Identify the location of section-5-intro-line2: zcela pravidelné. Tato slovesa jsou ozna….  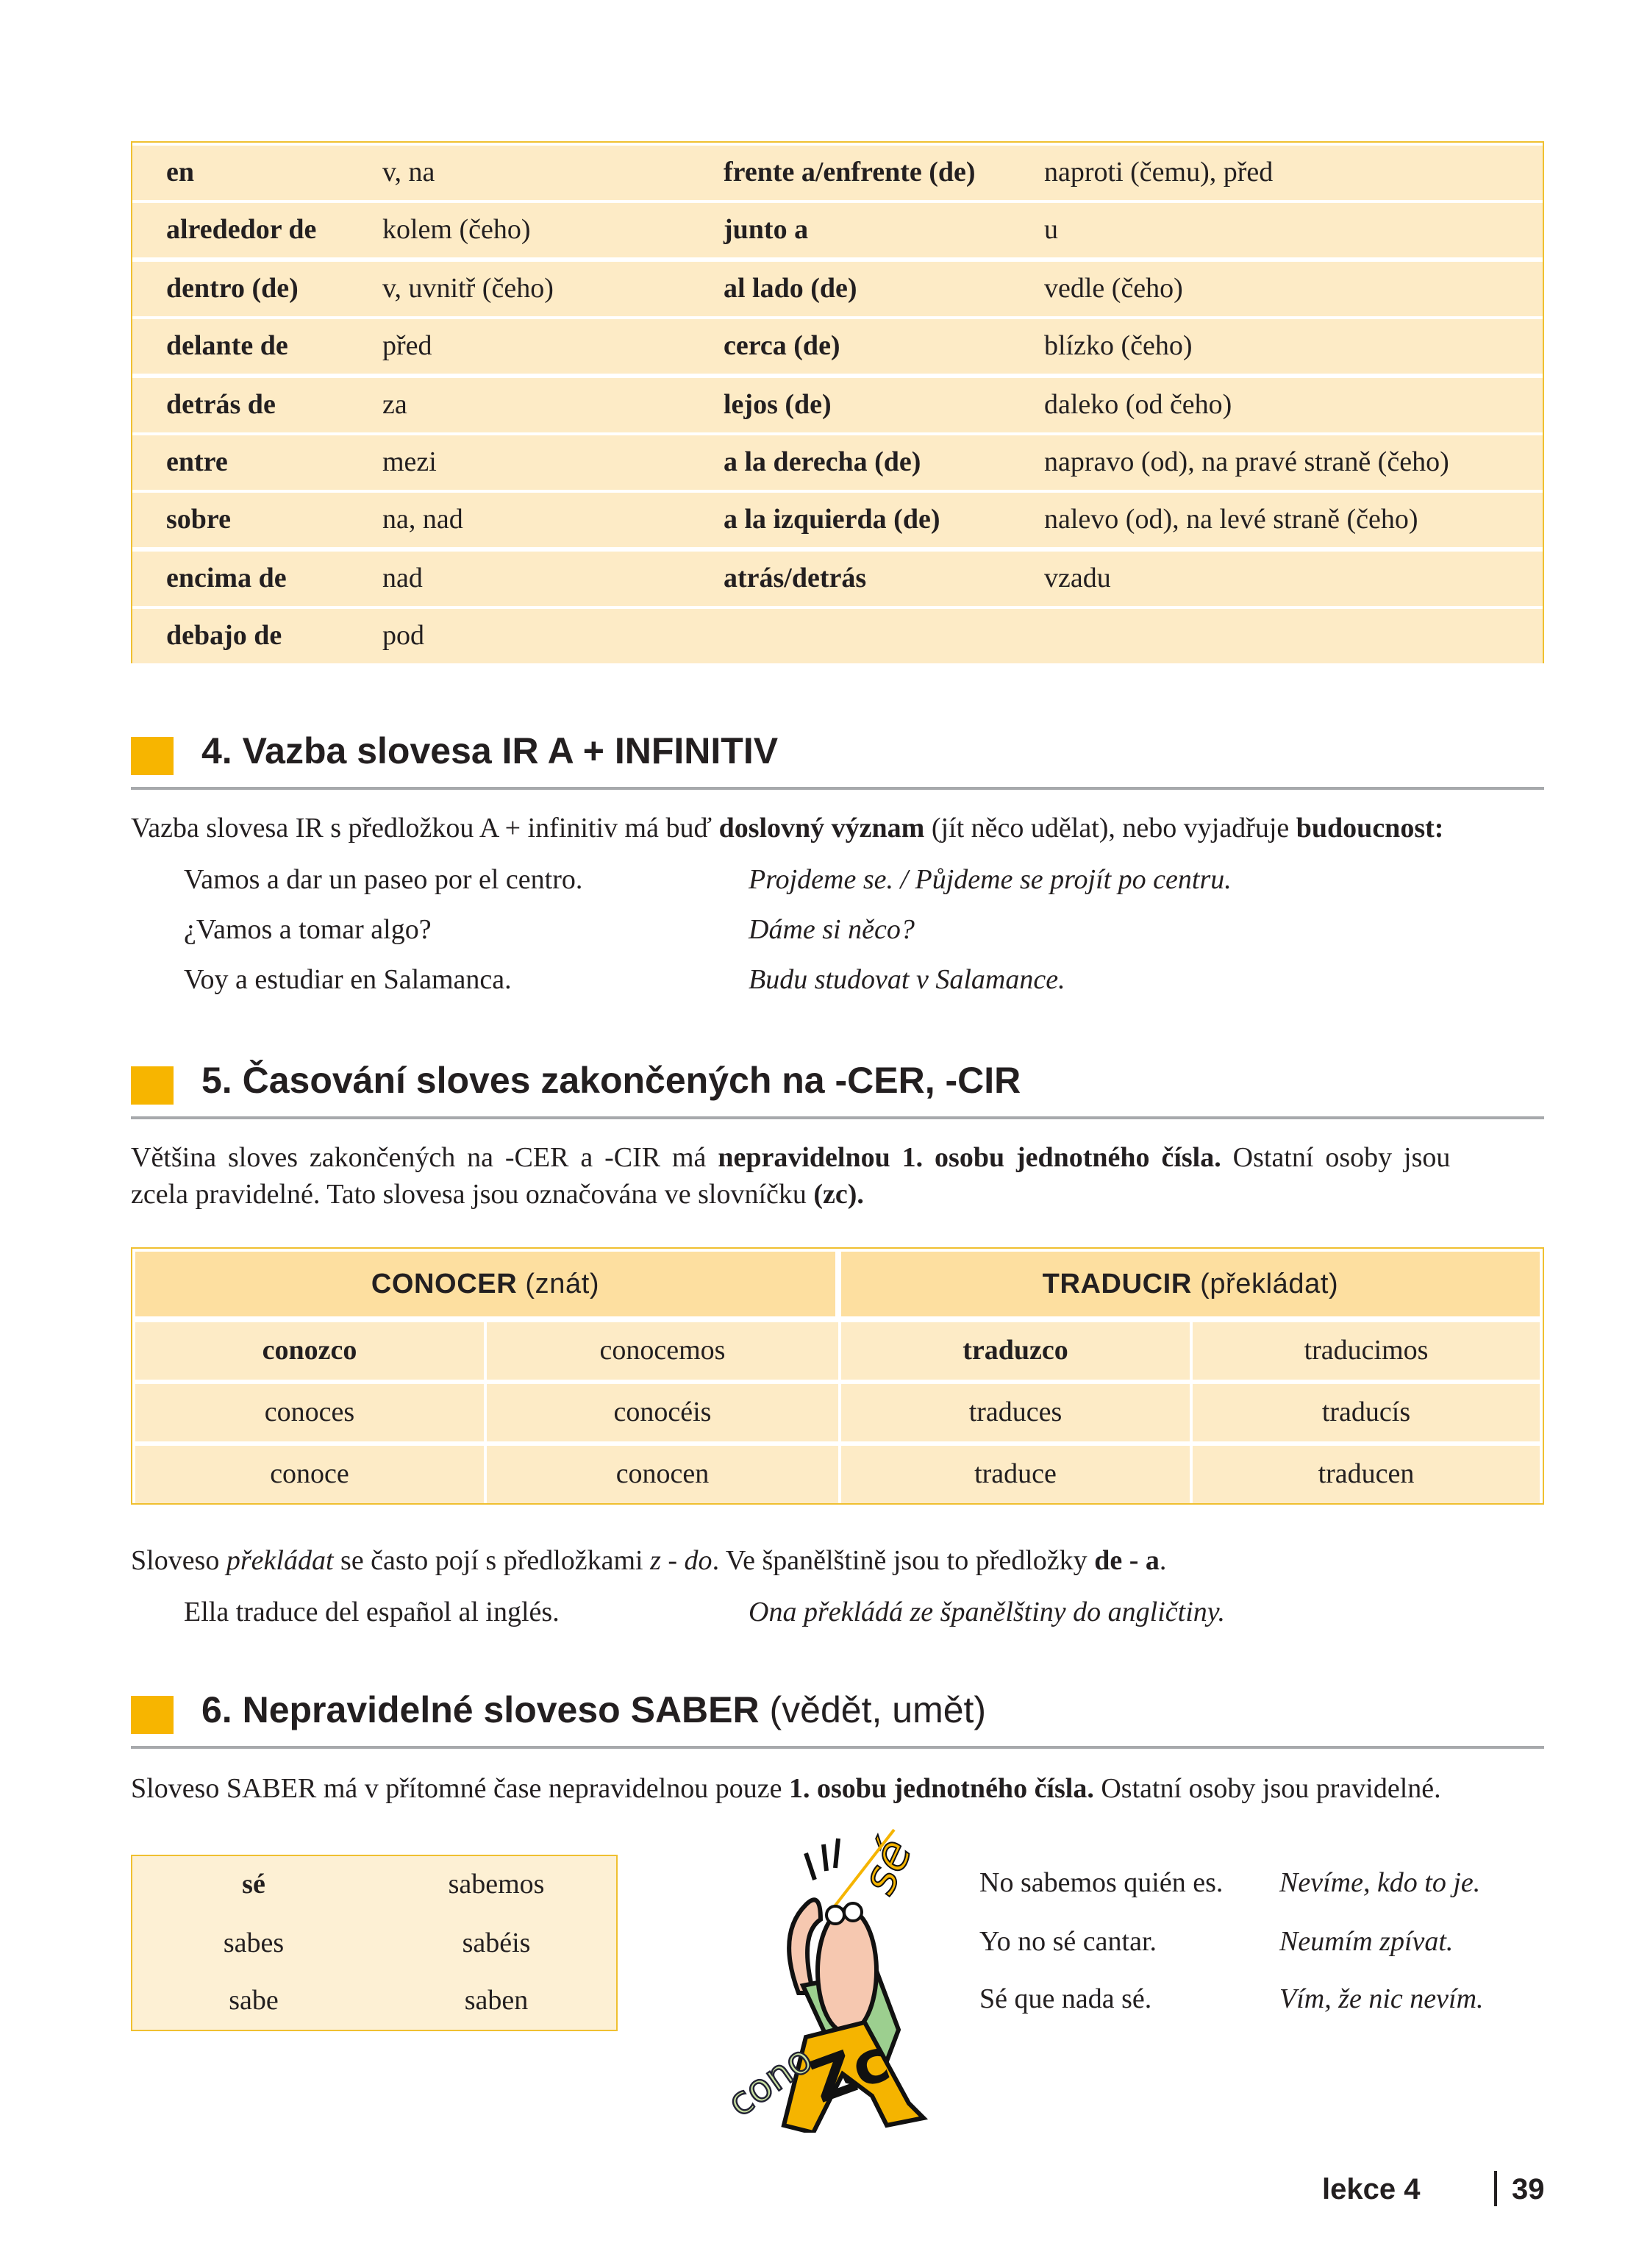
(498, 1196).